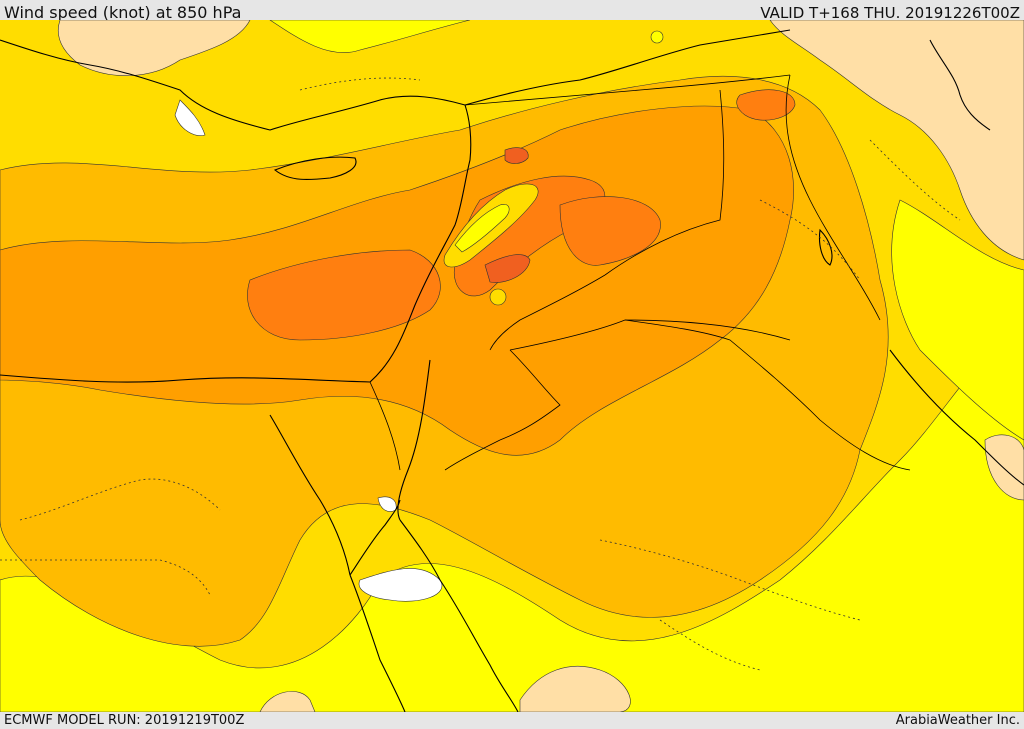  Describe the element at coordinates (710, 395) in the screenshot. I see `border-jordan-saudi` at that location.